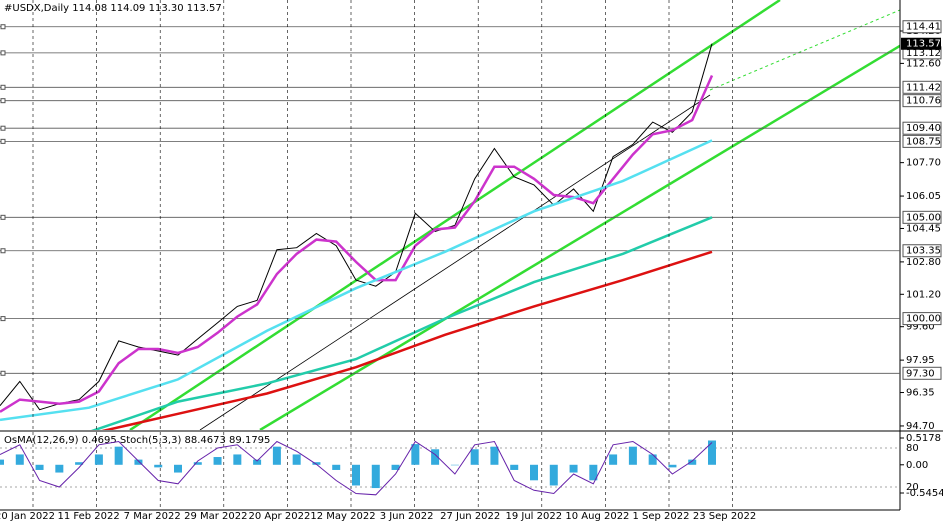  I want to click on level-label: 100.00, so click(923, 319).